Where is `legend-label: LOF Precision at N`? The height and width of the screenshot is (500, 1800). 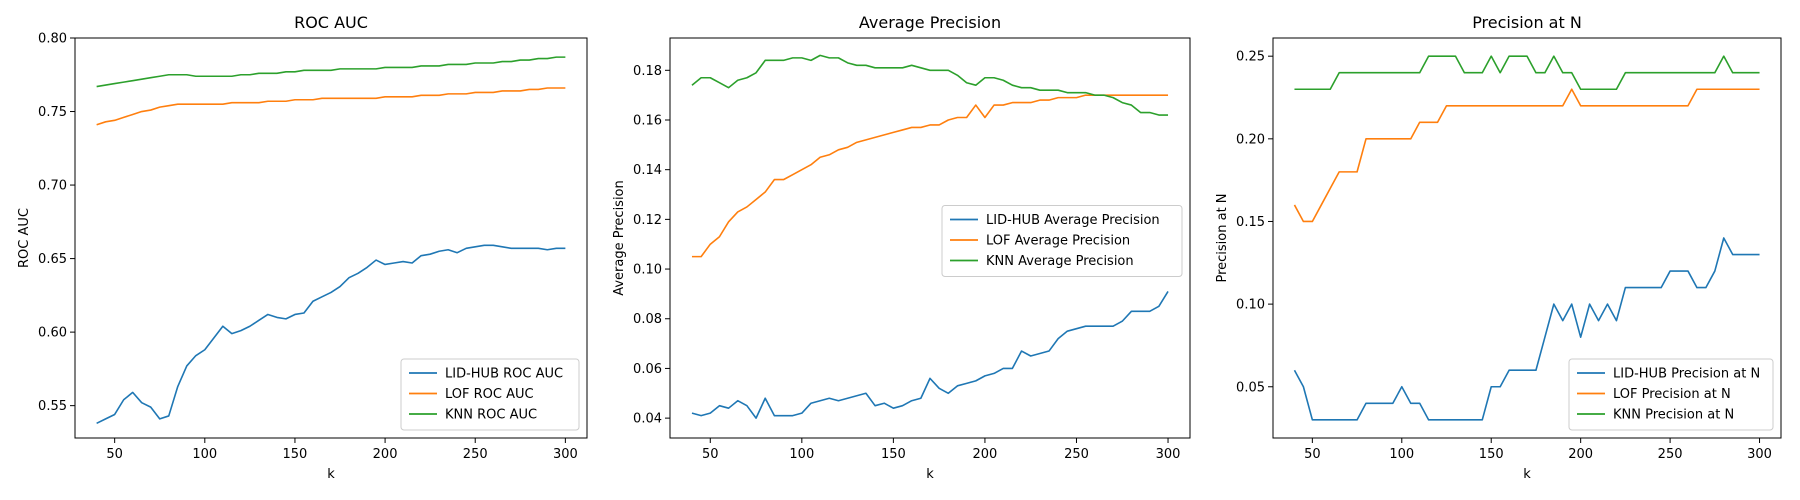 legend-label: LOF Precision at N is located at coordinates (1672, 394).